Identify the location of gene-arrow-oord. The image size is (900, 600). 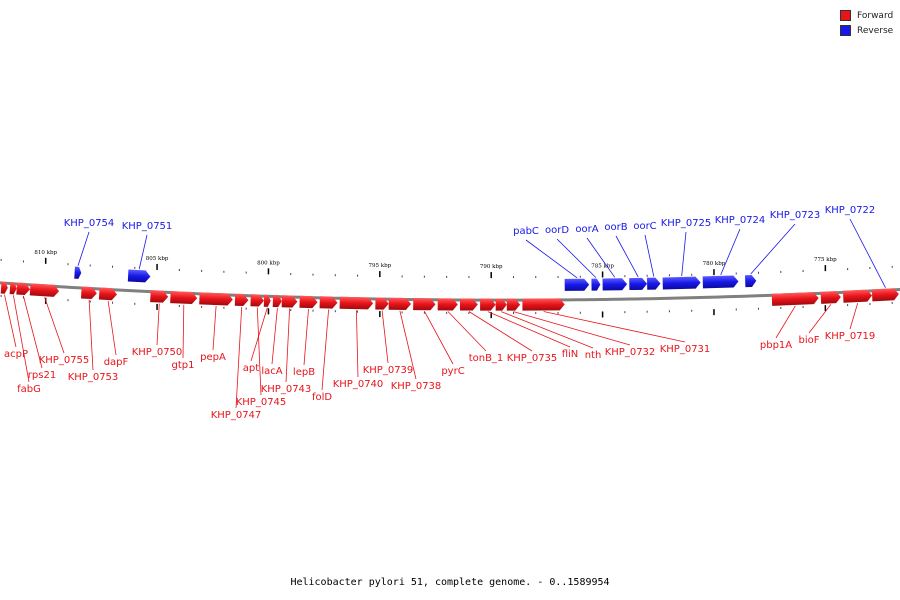
(596, 284).